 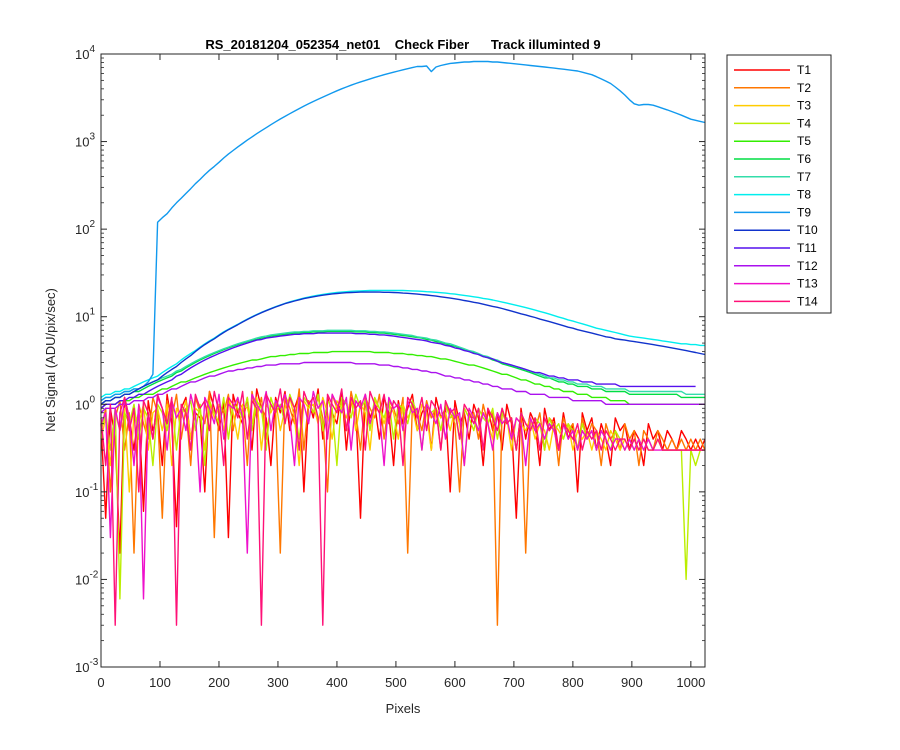 I want to click on legend: T1 T2 T3 T4 T5 T6 T7 T8 T9 T10 T11 T12 T13 T14, so click(x=779, y=184).